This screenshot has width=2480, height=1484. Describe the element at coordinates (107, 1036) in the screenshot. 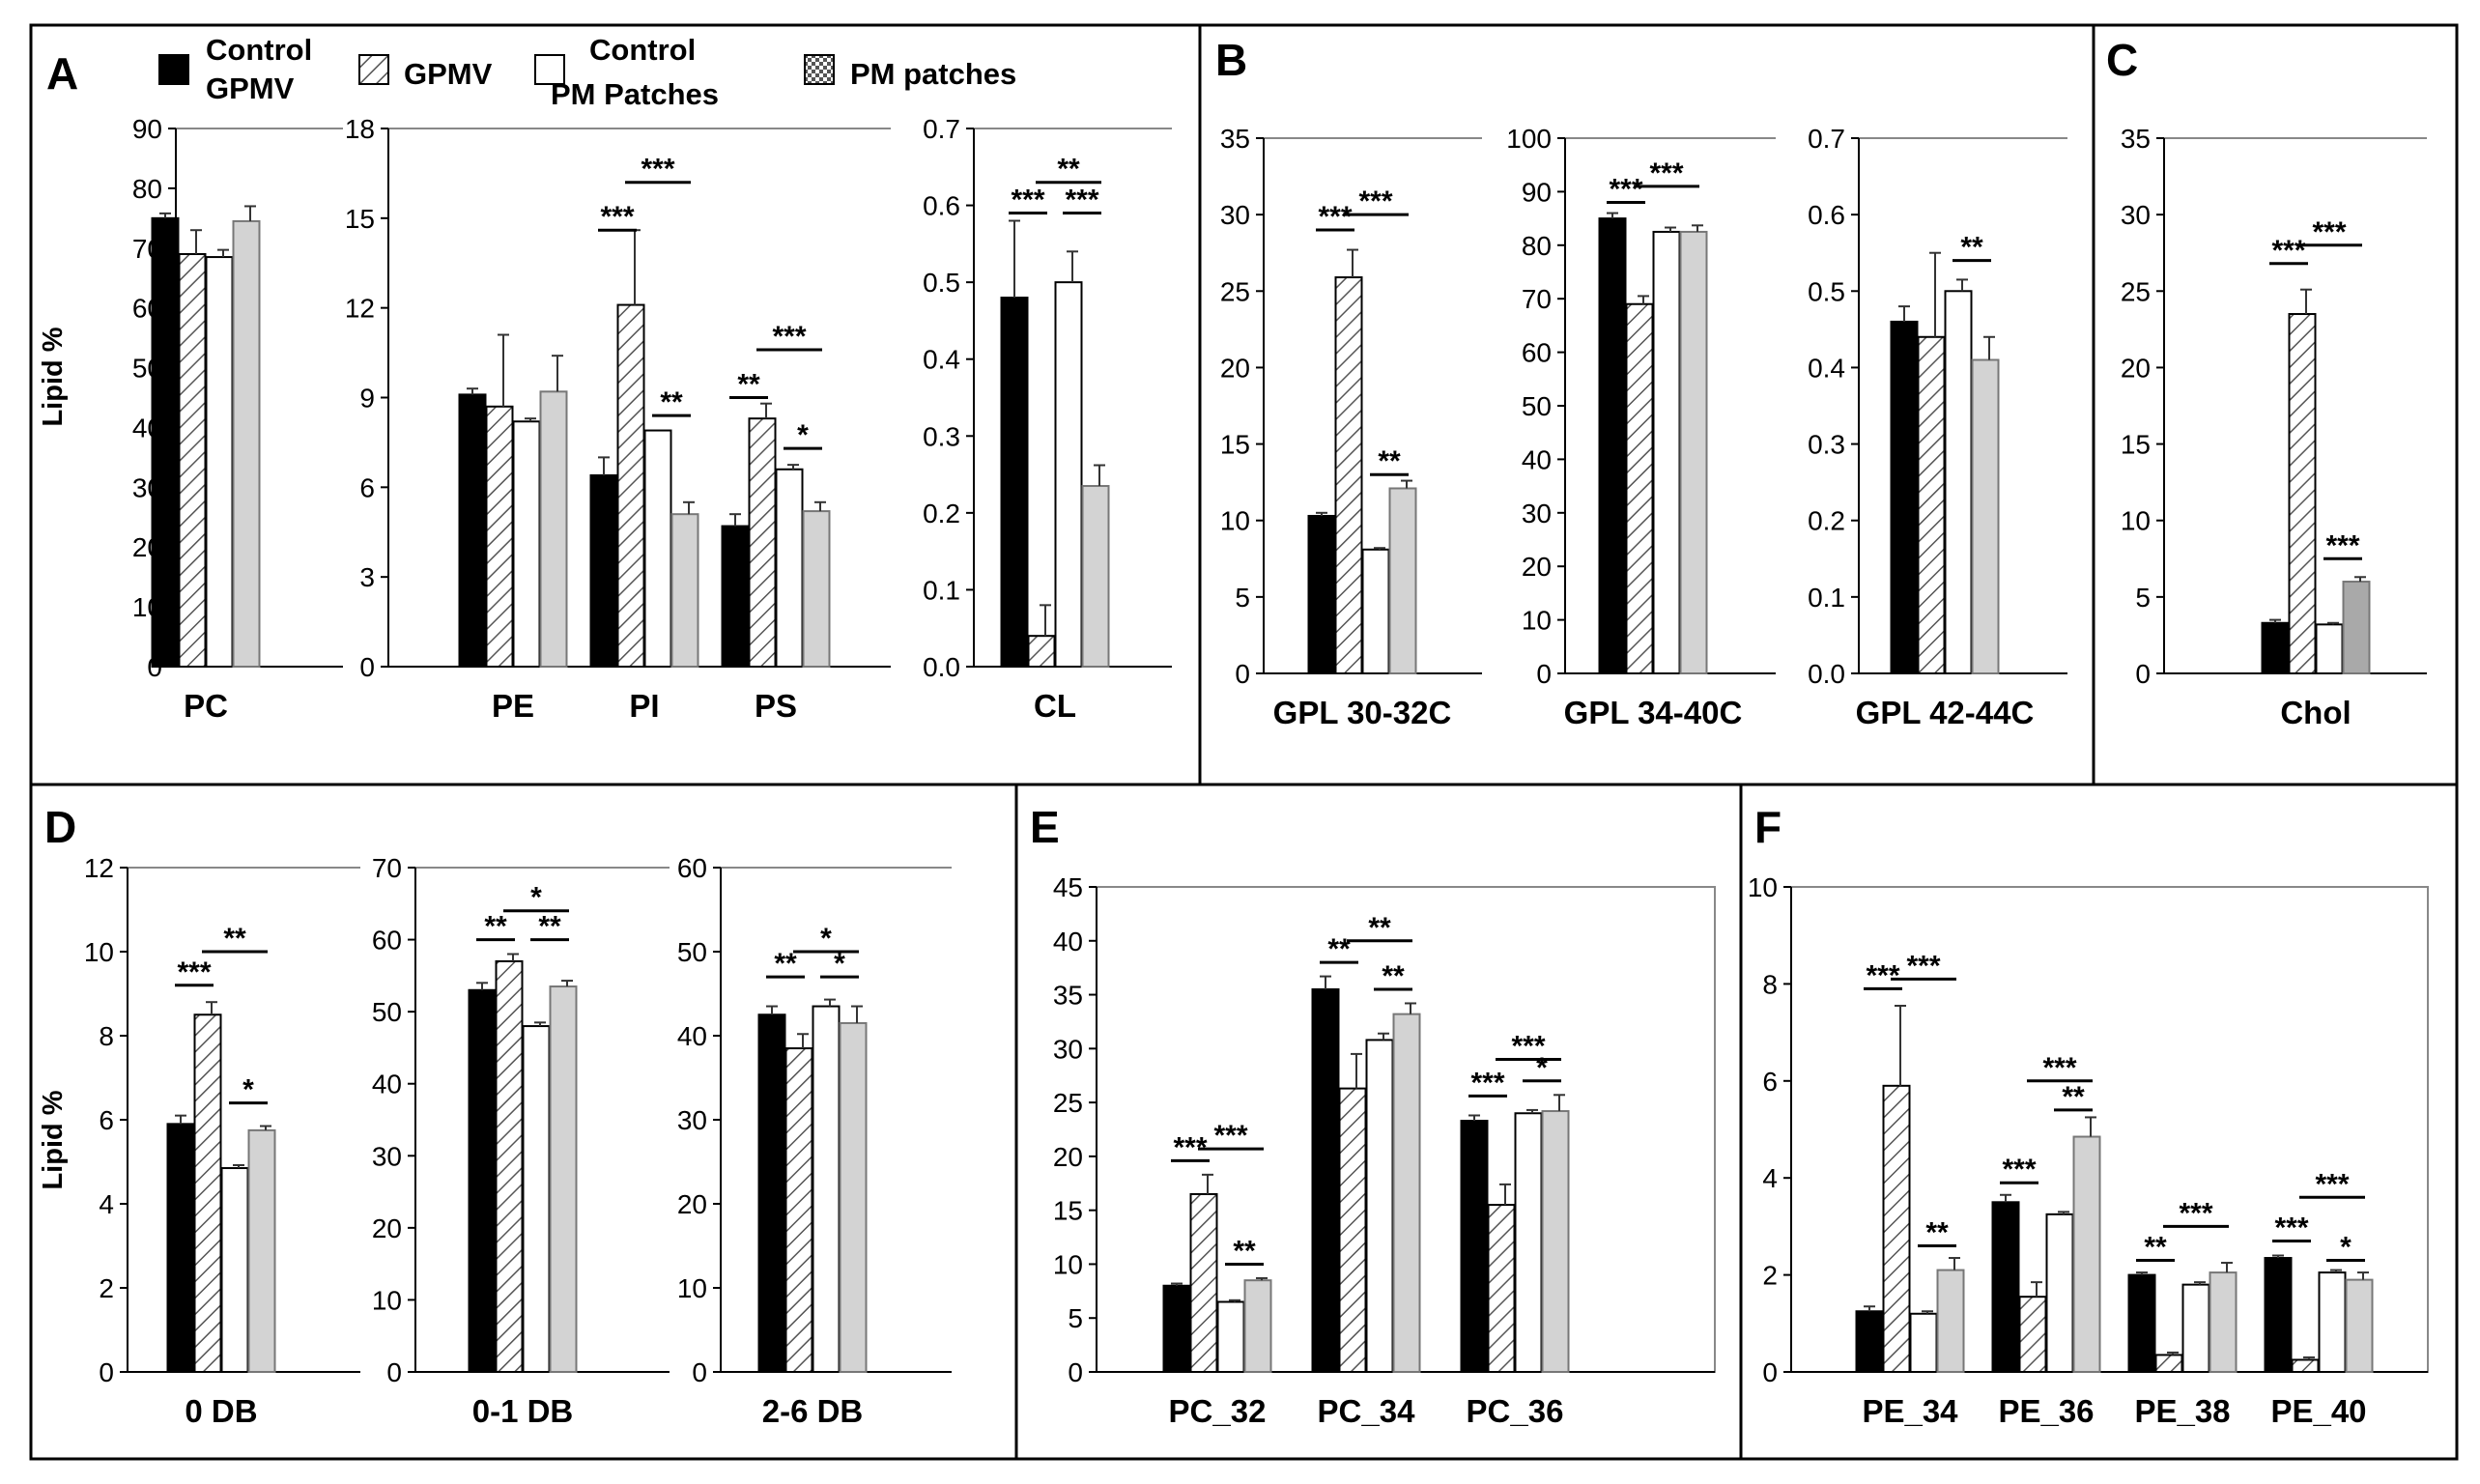

I see `y-tick-label: 8` at that location.